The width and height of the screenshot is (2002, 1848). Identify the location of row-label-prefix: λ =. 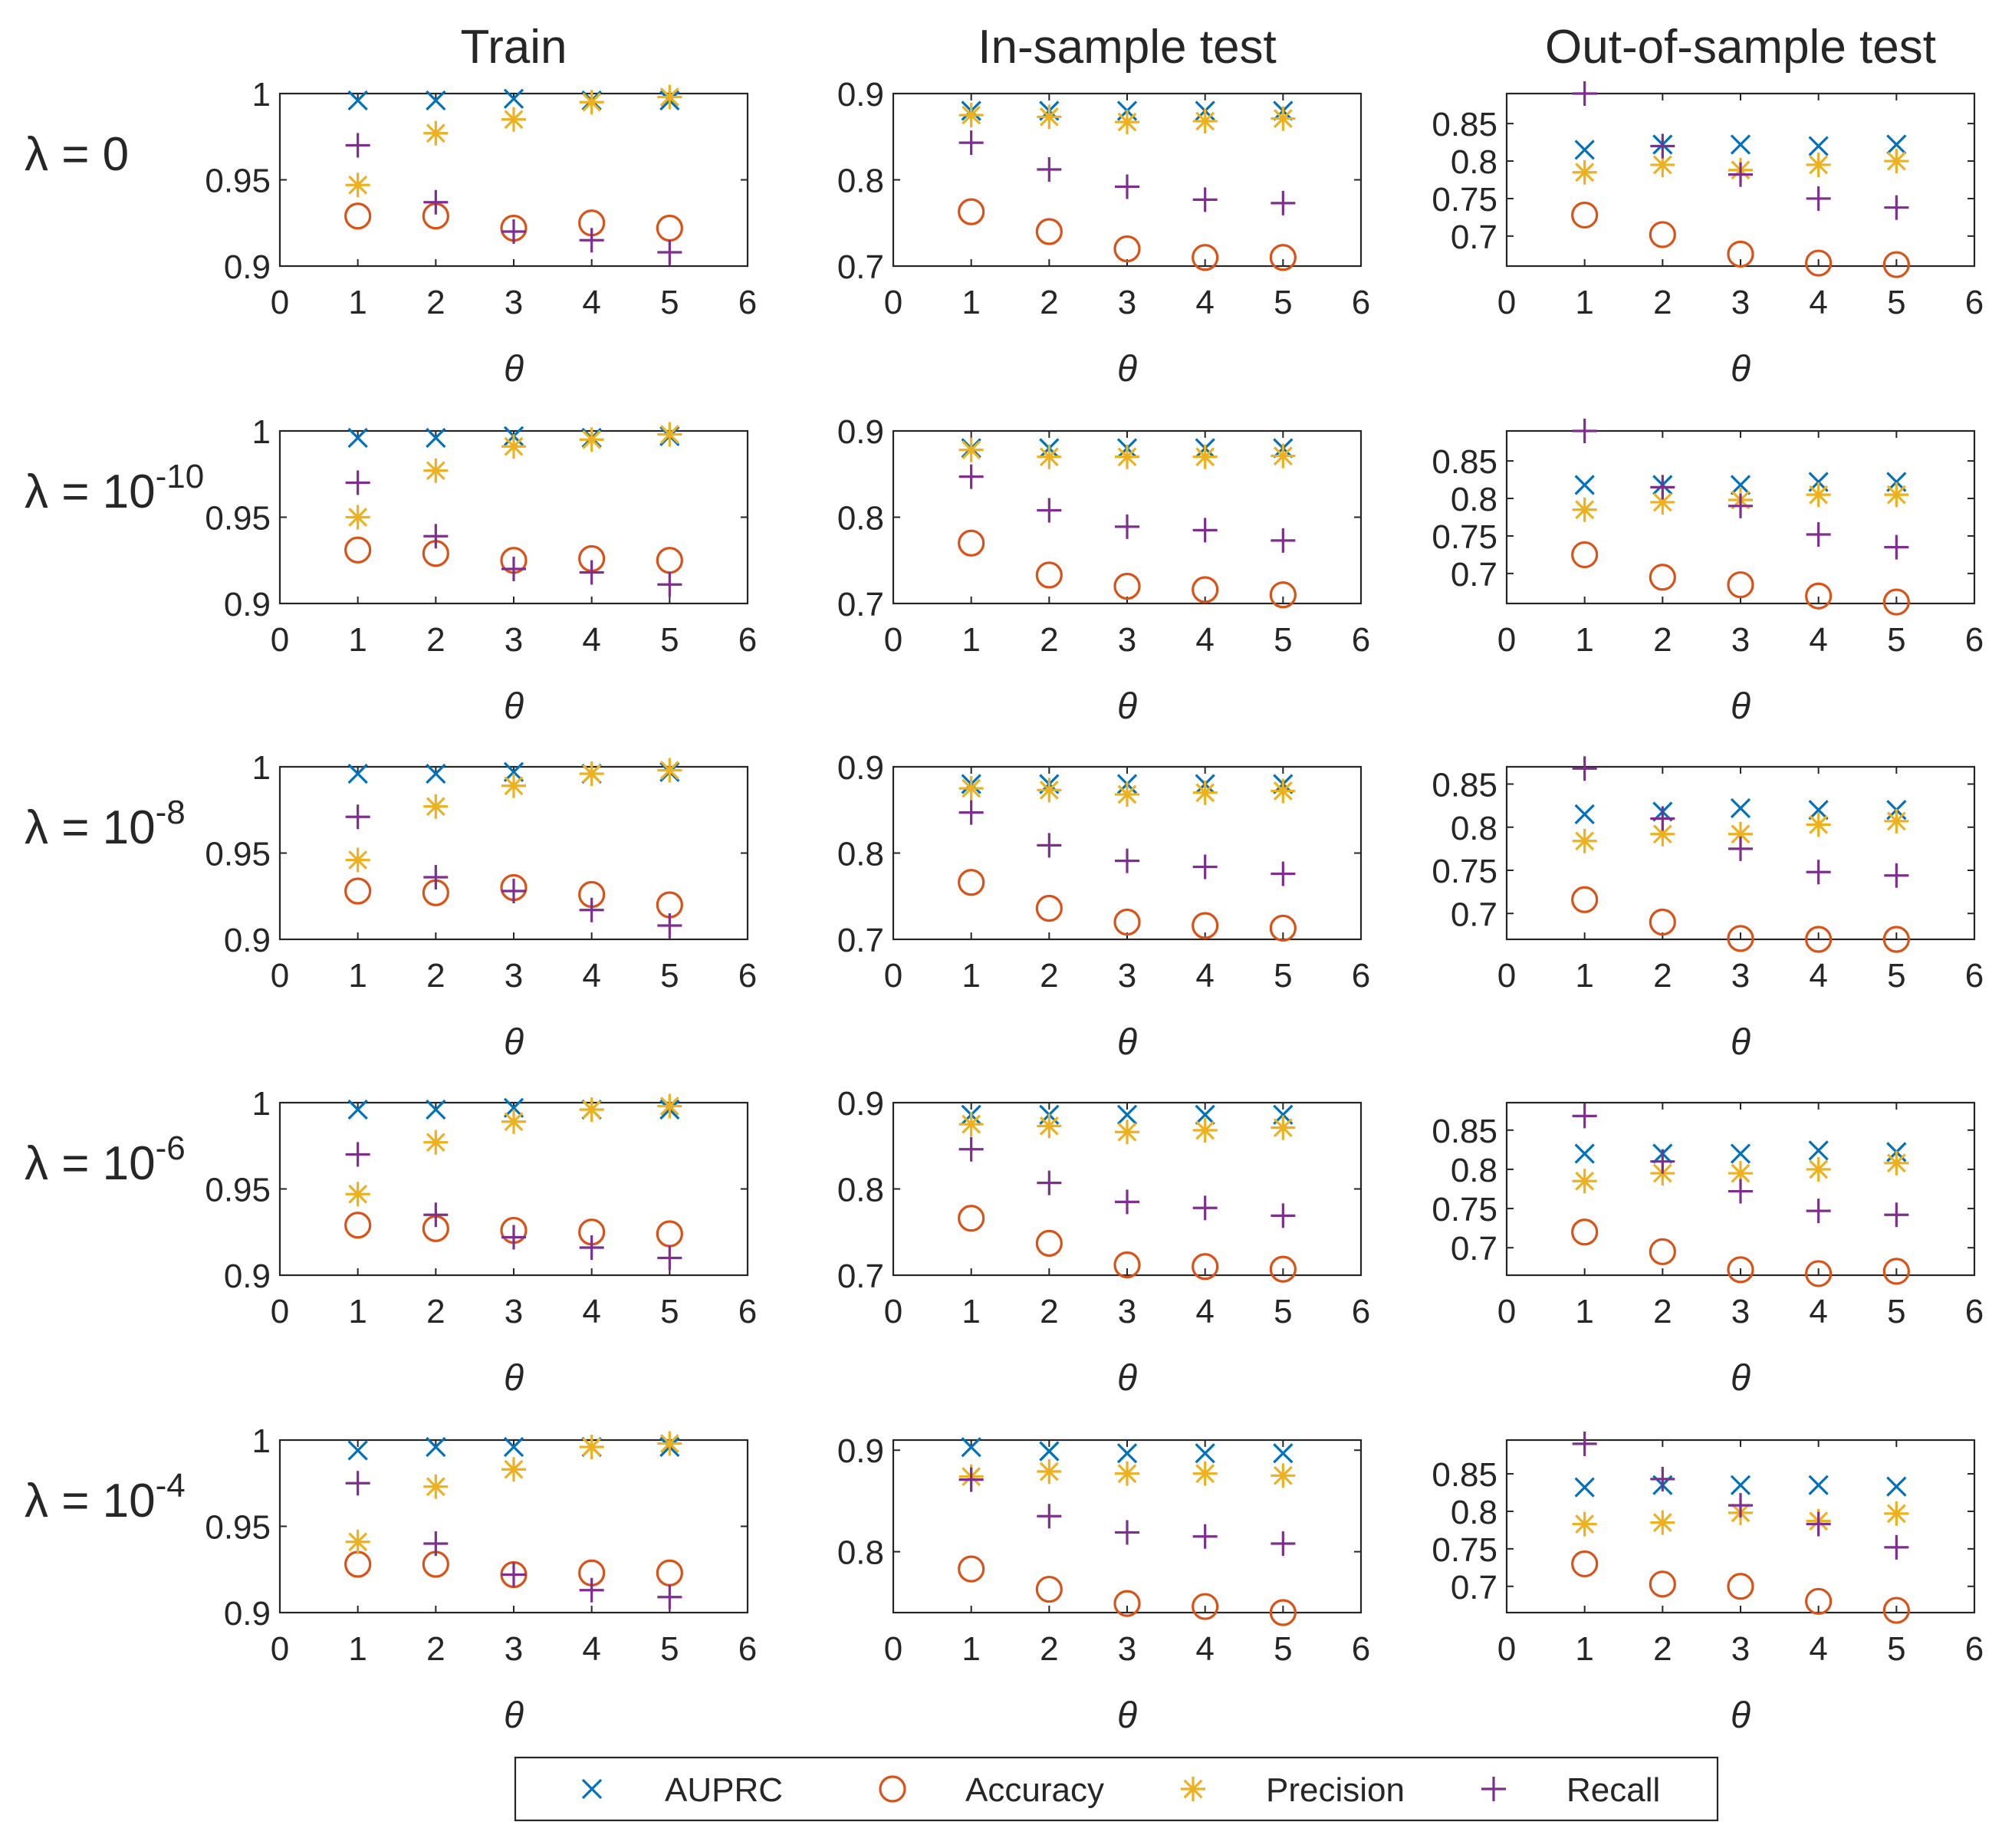
(64, 828).